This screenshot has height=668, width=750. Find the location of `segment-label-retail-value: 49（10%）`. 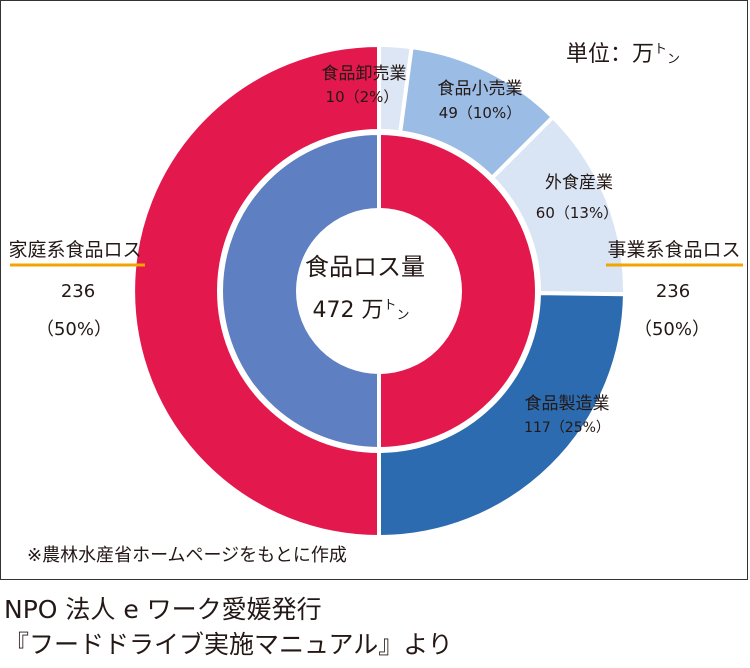

segment-label-retail-value: 49（10%） is located at coordinates (480, 113).